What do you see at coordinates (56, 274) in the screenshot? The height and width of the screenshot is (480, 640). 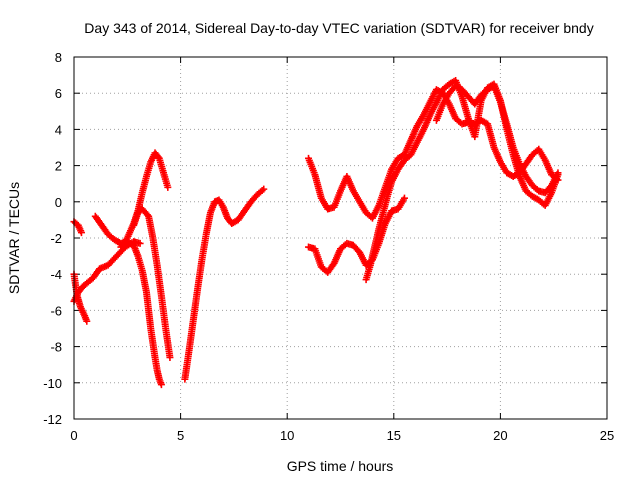 I see `y-tick-label: -4` at bounding box center [56, 274].